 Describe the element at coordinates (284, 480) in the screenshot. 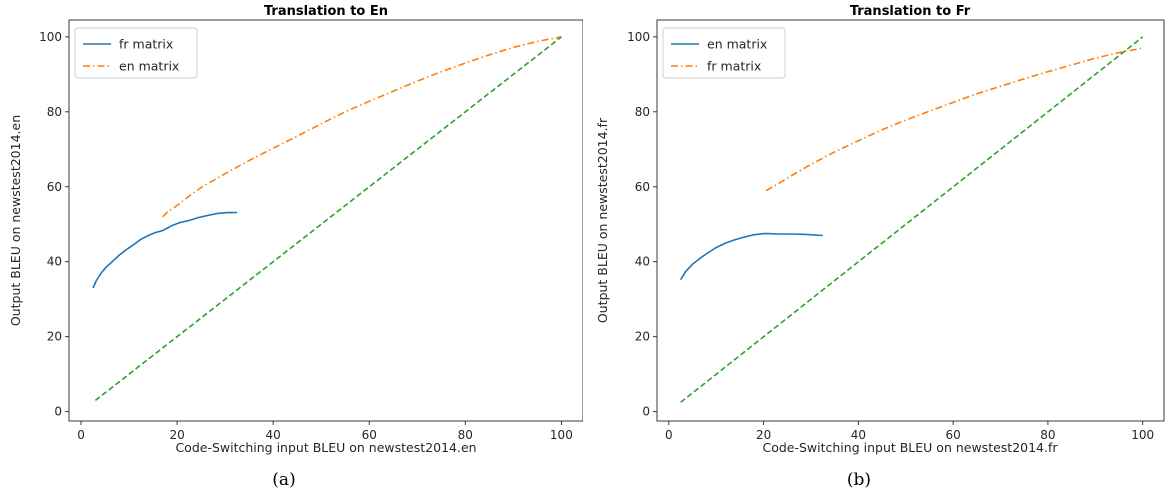

I see `caption-a: (a)` at that location.